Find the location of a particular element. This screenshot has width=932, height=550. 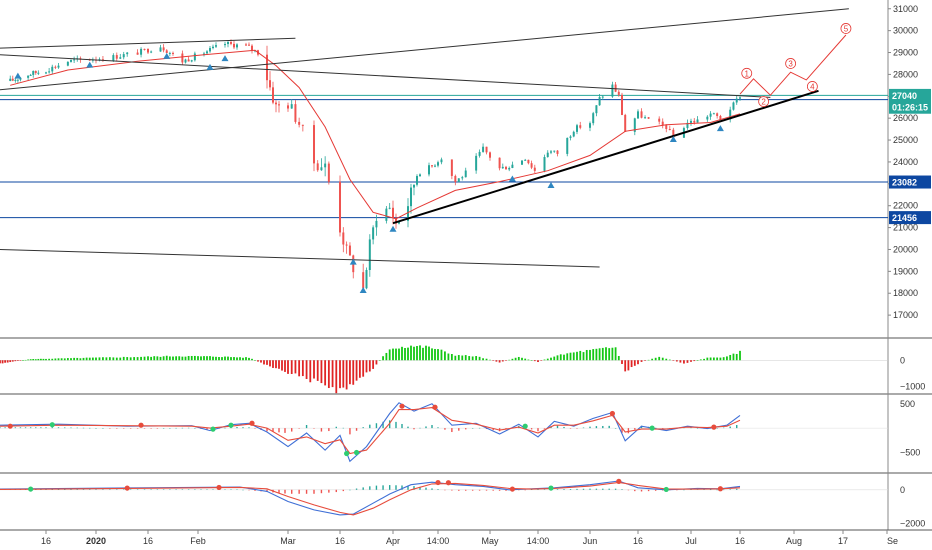

time-tick-label: Se is located at coordinates (892, 541).